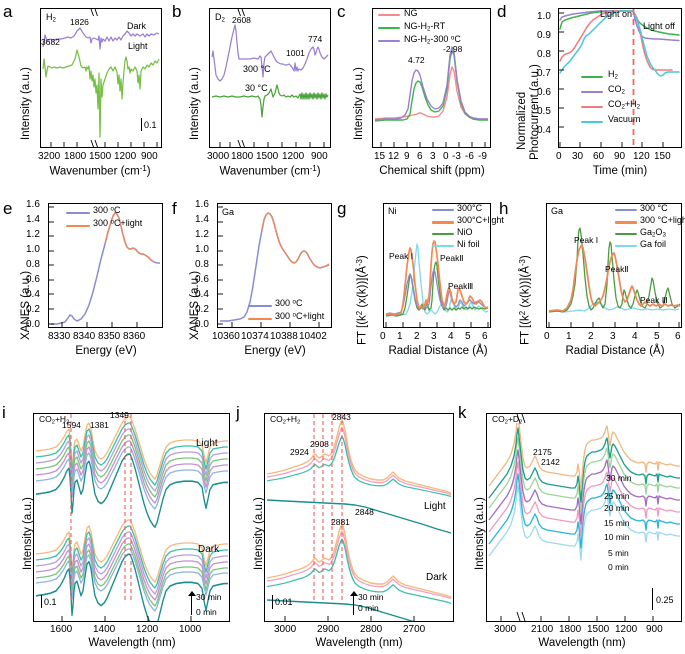  What do you see at coordinates (425, 27) in the screenshot?
I see `panel-c-legend-label-1: NG-H2-RT` at bounding box center [425, 27].